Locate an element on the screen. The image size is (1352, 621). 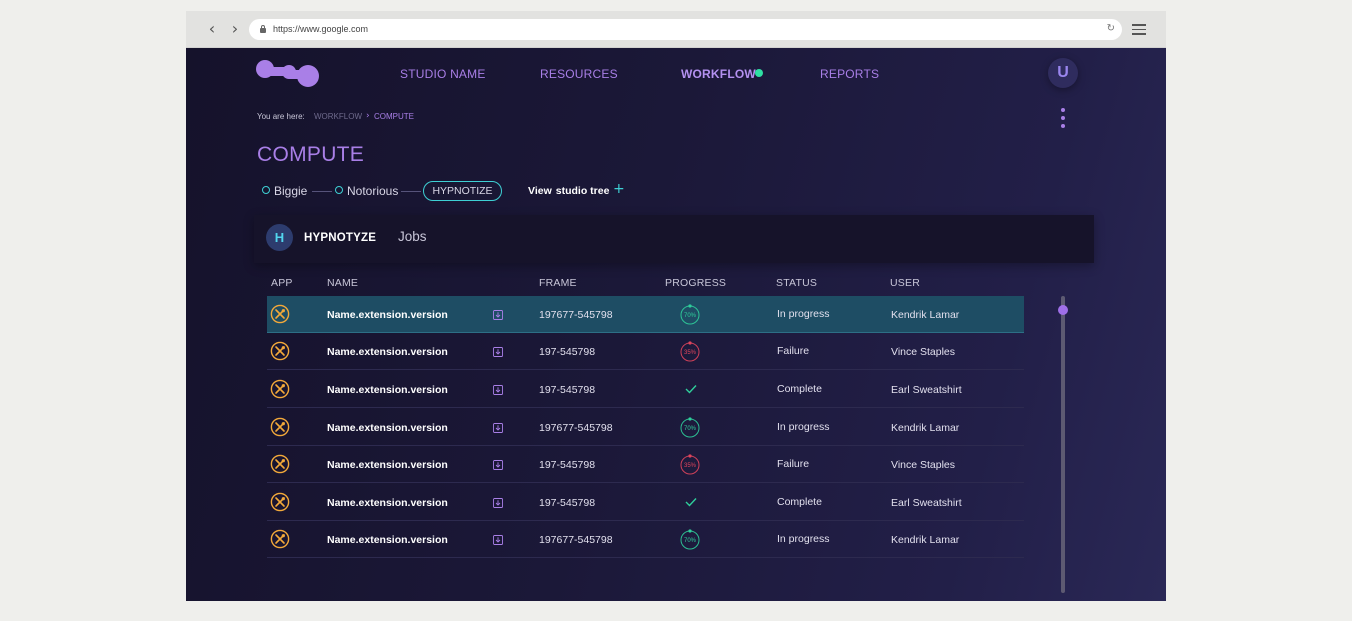
view-tree-label: studio tree is located at coordinates (582, 191).